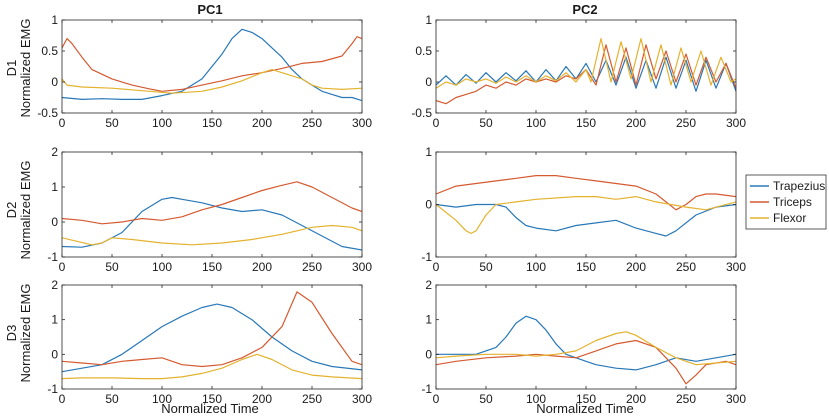 The image size is (829, 416). Describe the element at coordinates (25, 68) in the screenshot. I see `ylabel-d1: Normalized EMG` at that location.